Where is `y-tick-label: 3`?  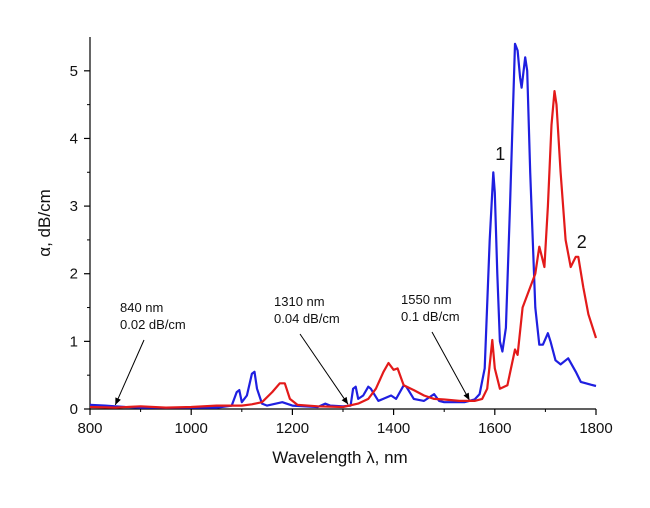
y-tick-label: 3 is located at coordinates (74, 206).